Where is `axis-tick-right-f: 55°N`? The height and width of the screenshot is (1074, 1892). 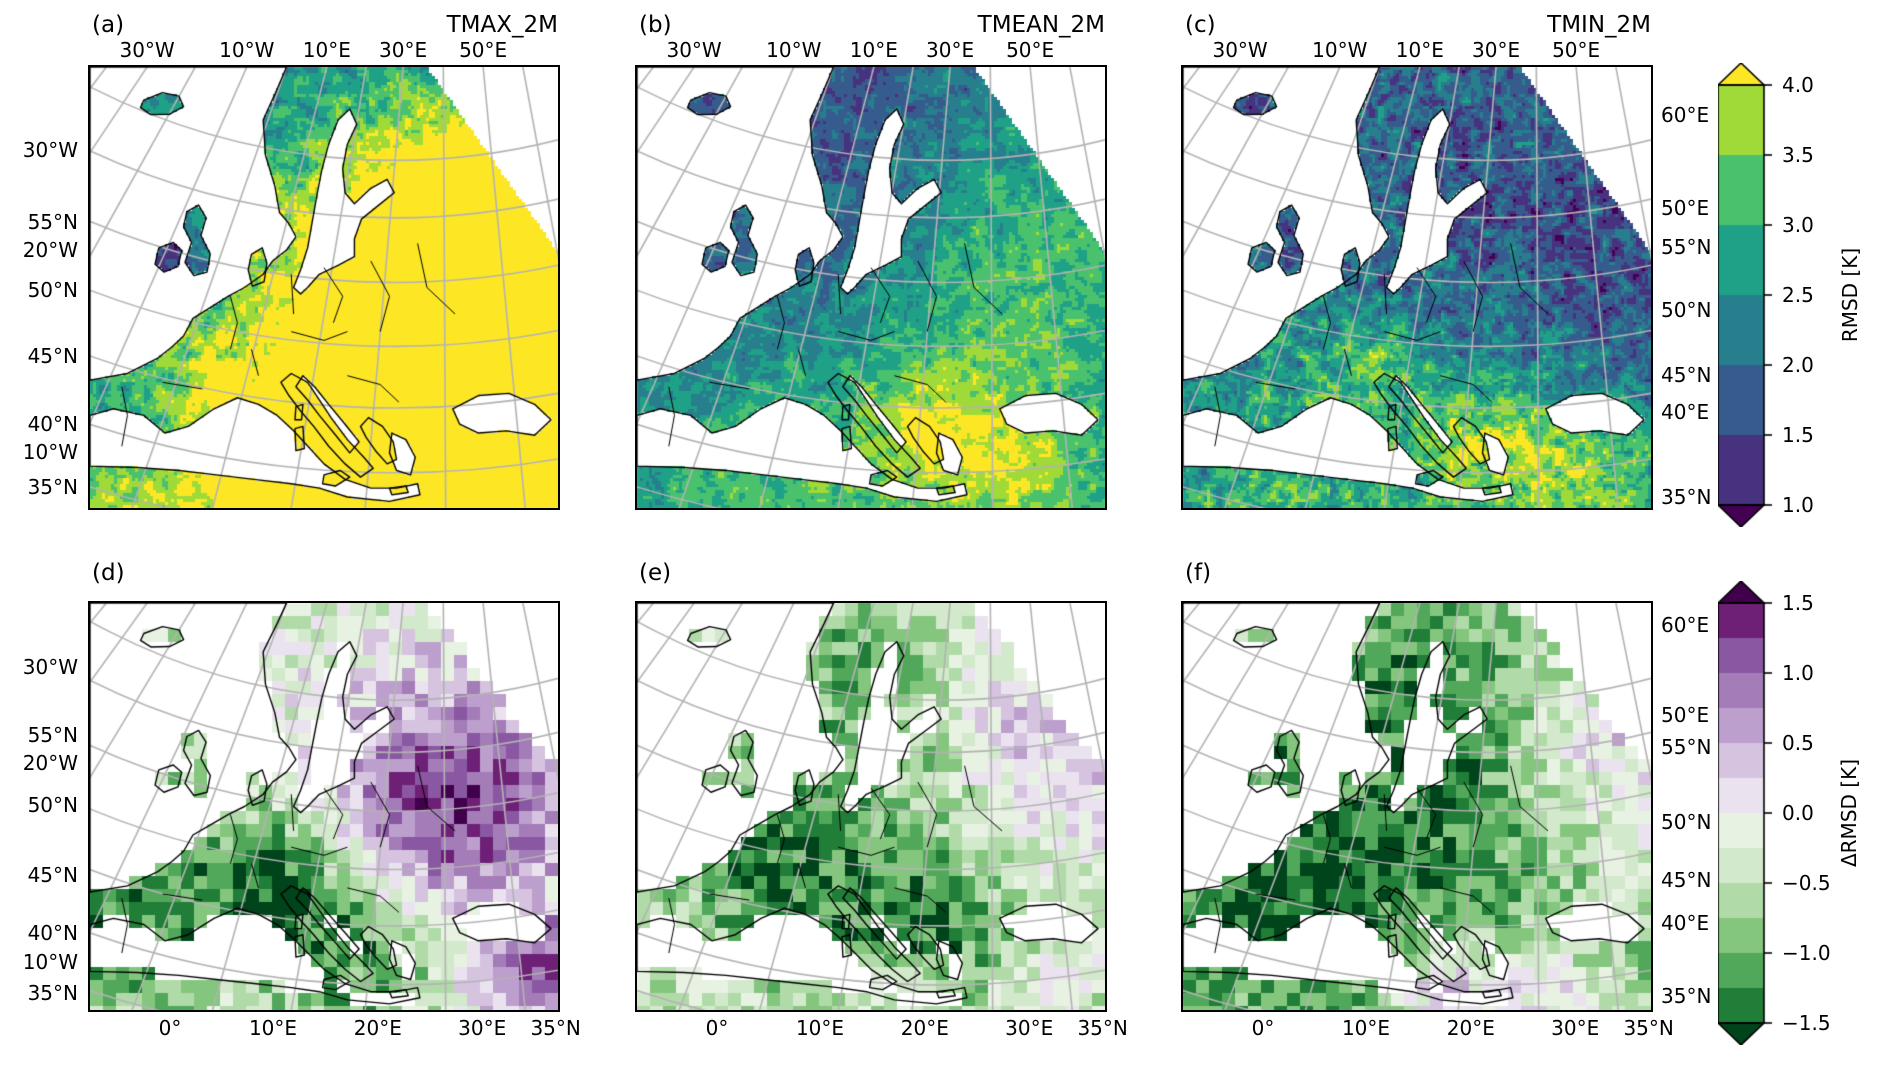
axis-tick-right-f: 55°N is located at coordinates (1686, 747).